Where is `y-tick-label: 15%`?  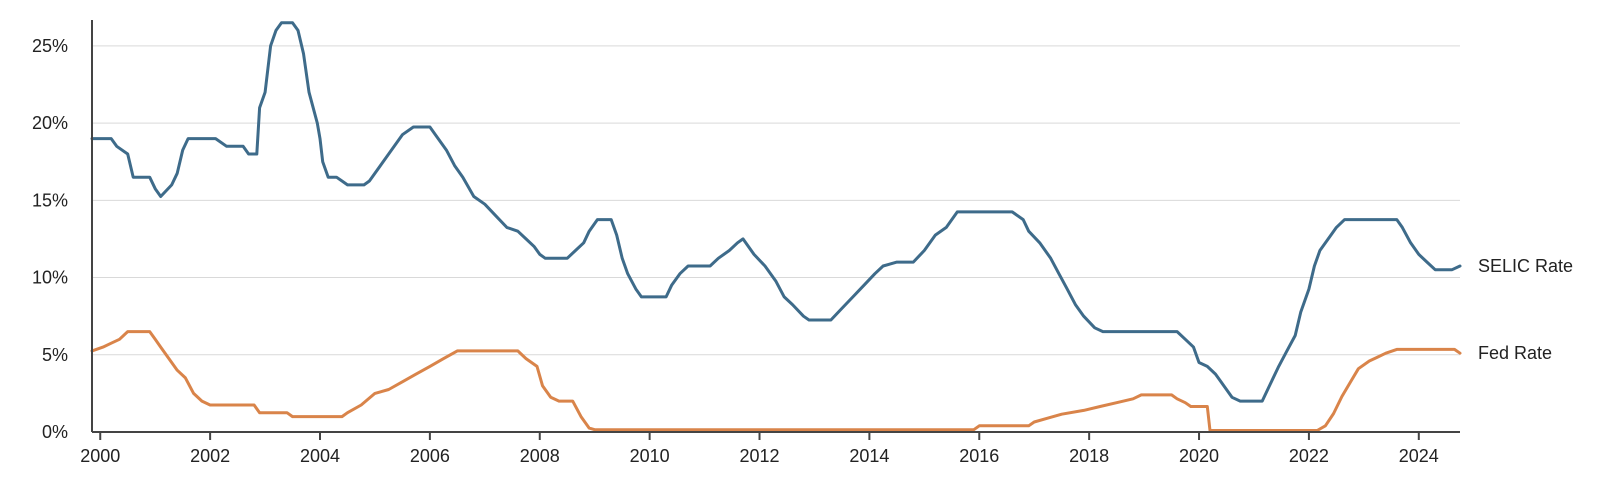 y-tick-label: 15% is located at coordinates (50, 200).